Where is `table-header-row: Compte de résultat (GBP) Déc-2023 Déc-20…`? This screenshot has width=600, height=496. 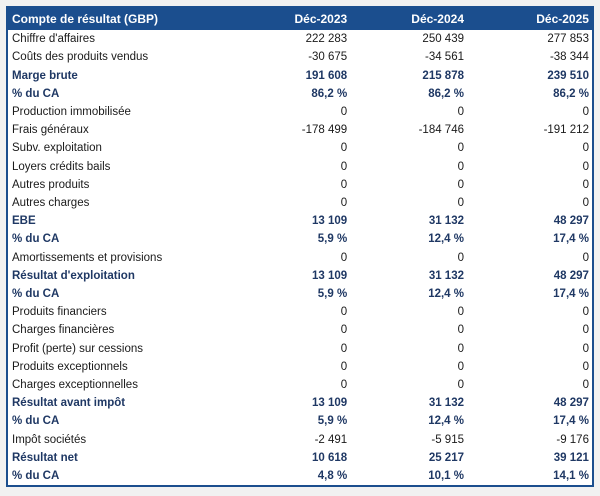
table-header-row: Compte de résultat (GBP) Déc-2023 Déc-20… is located at coordinates (300, 19).